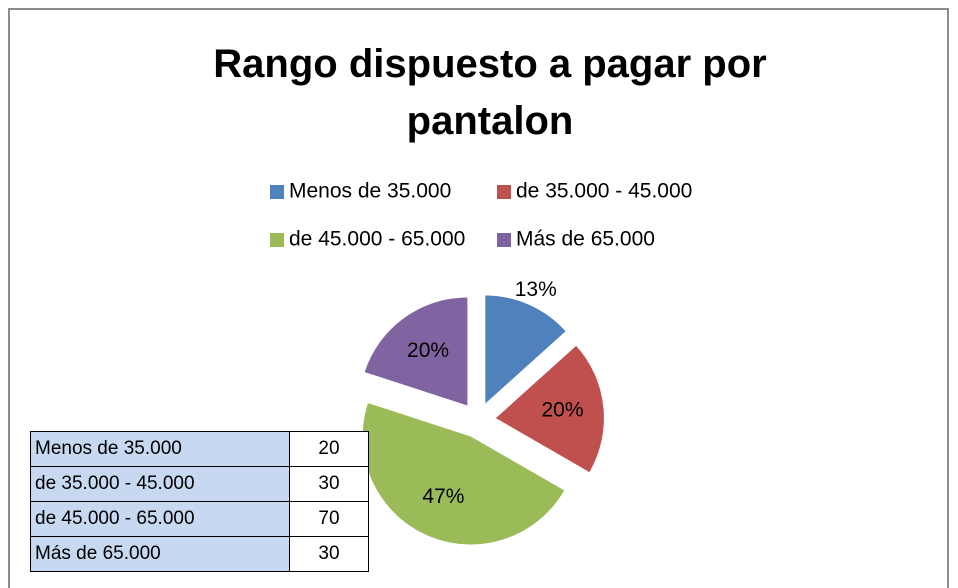  I want to click on data-label: 47%, so click(443, 496).